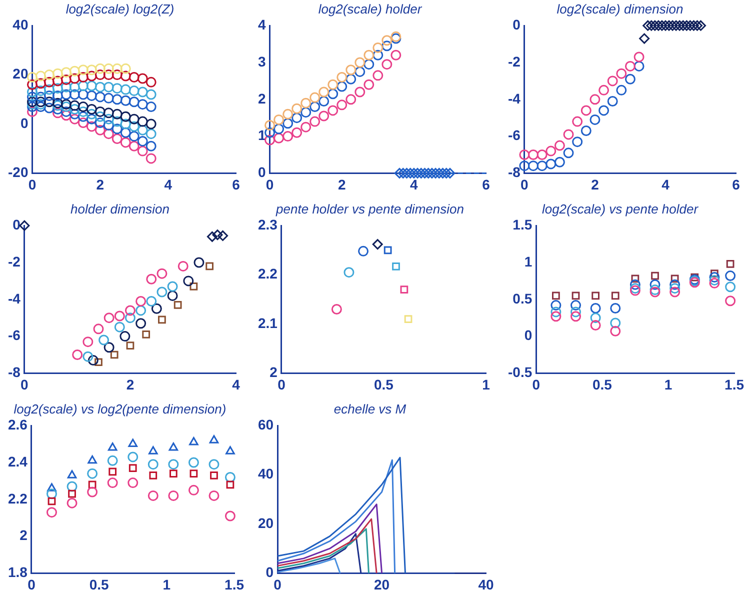  What do you see at coordinates (262, 24) in the screenshot?
I see `y-tick-label: 4` at bounding box center [262, 24].